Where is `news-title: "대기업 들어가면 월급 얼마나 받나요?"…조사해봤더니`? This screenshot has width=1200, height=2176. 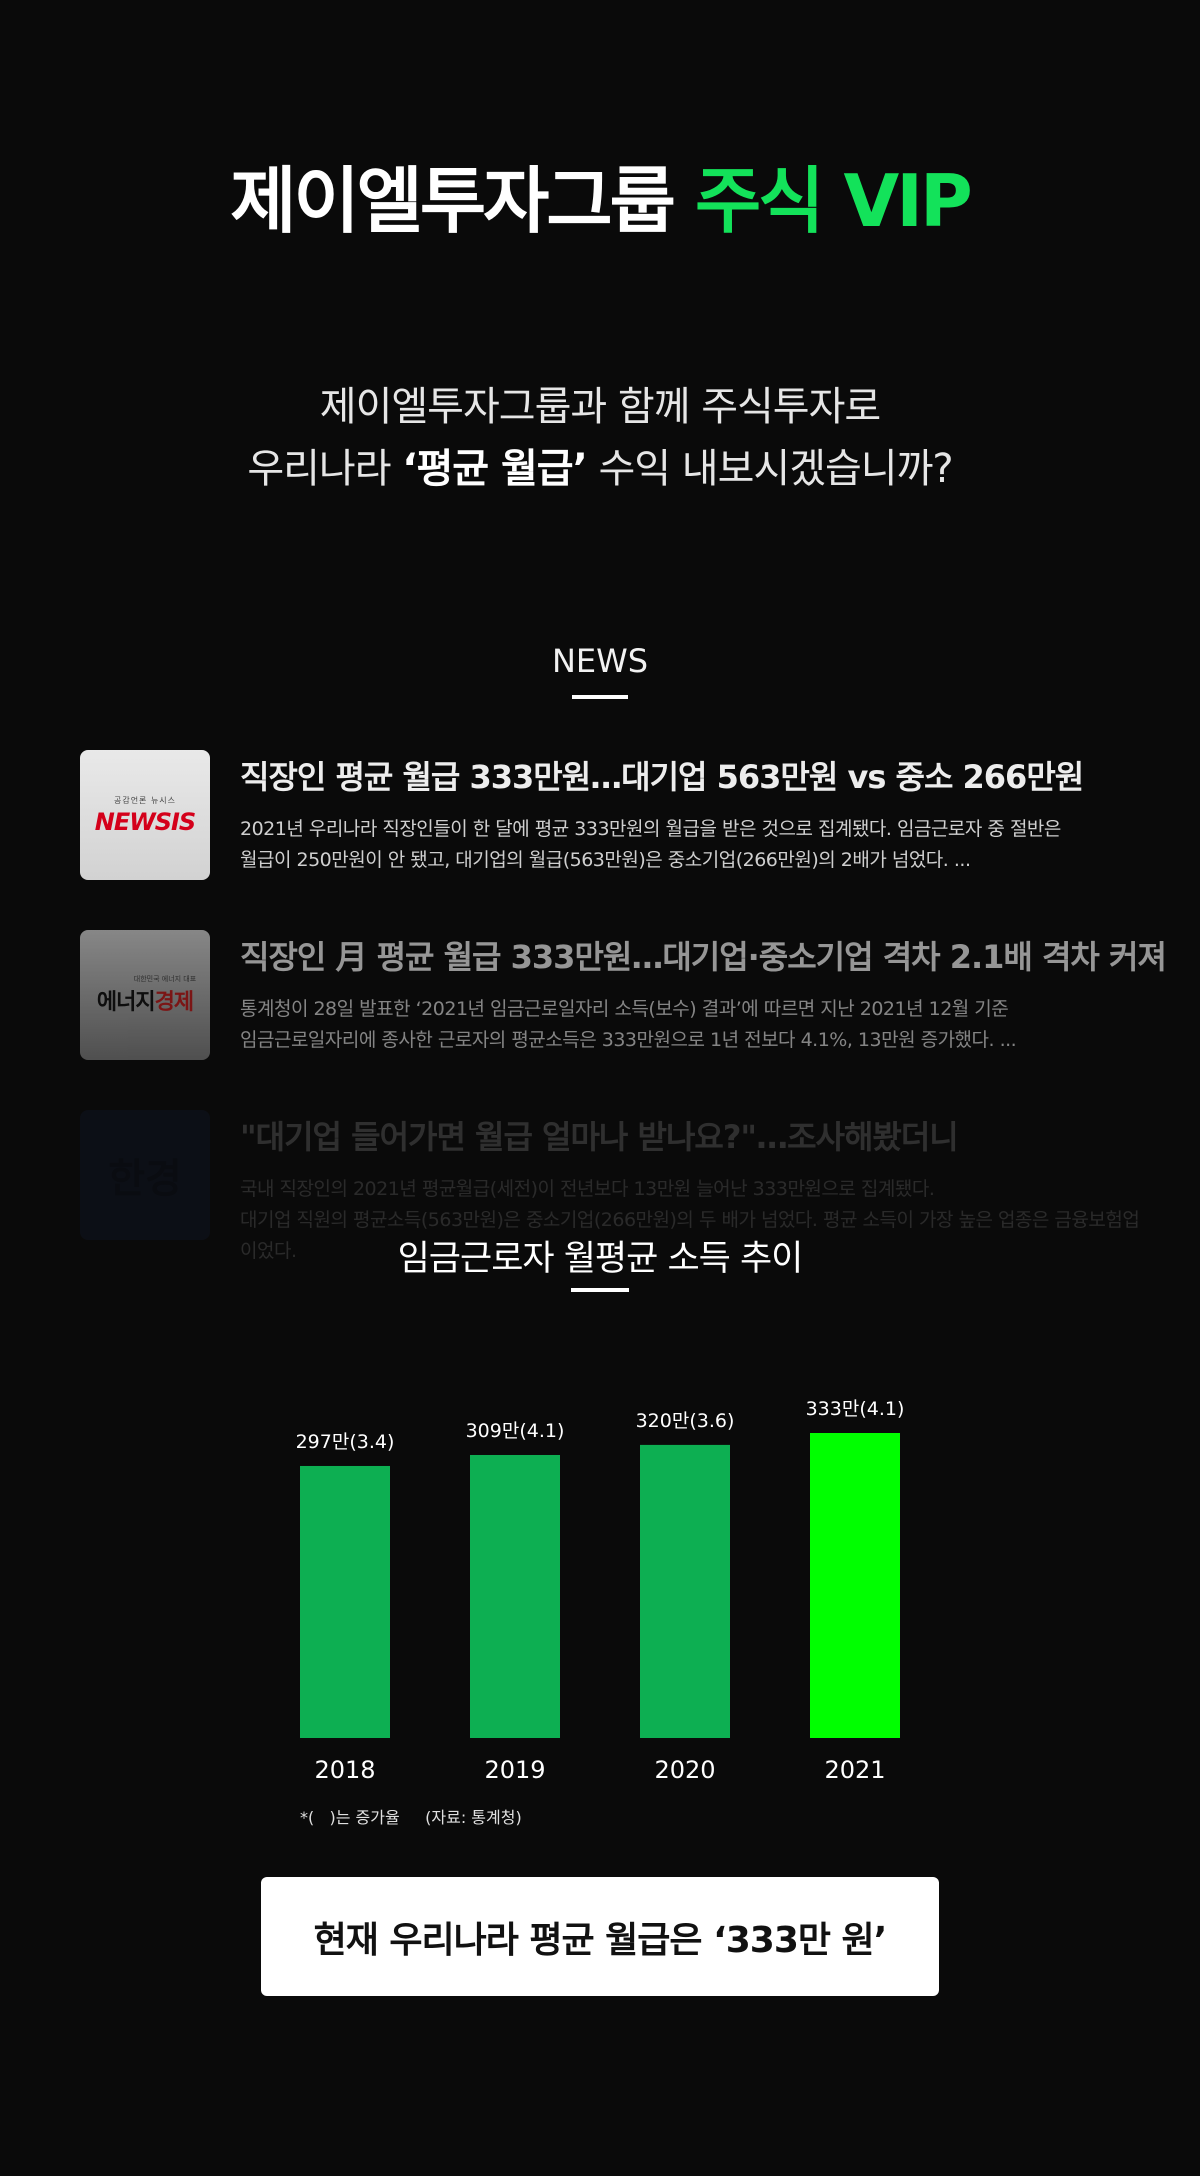
news-title: "대기업 들어가면 월급 얼마나 받나요?"…조사해봤더니 is located at coordinates (599, 1137).